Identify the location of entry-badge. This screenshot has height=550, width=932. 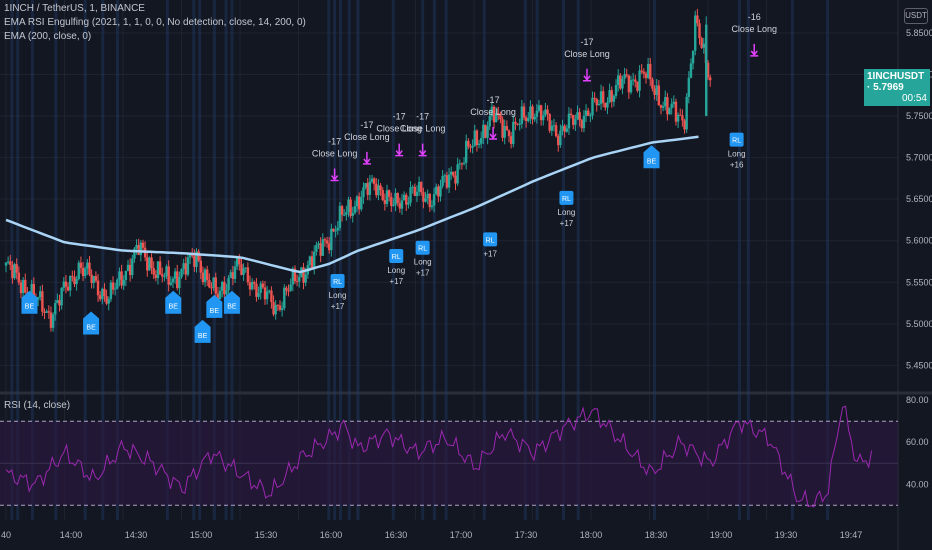
(422, 247).